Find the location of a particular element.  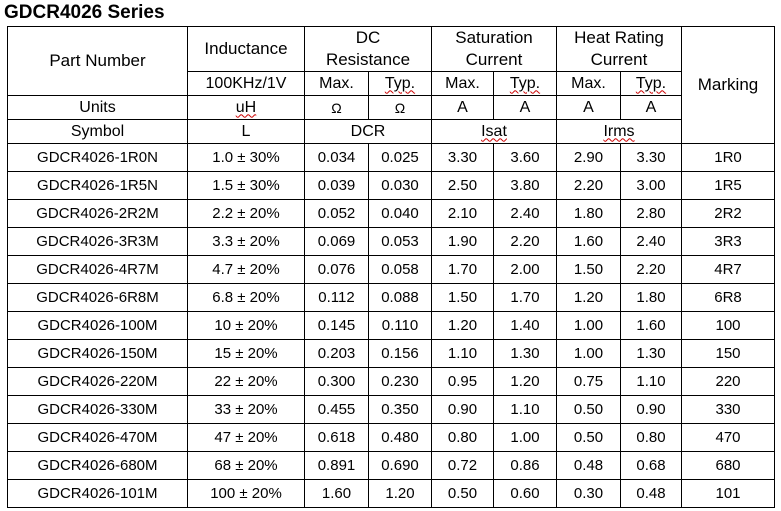

dcr-max-cell: 0.039 is located at coordinates (336, 185).